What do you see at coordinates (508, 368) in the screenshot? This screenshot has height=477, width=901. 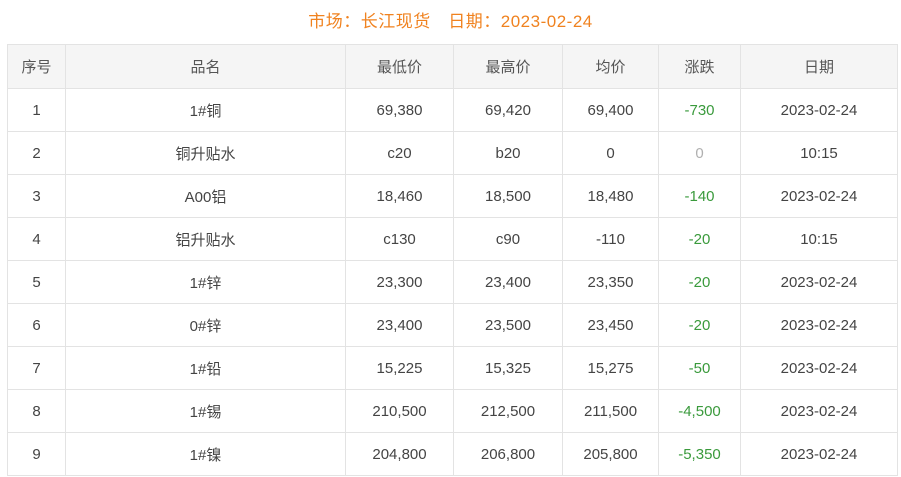 I see `cell-high: 15,325` at bounding box center [508, 368].